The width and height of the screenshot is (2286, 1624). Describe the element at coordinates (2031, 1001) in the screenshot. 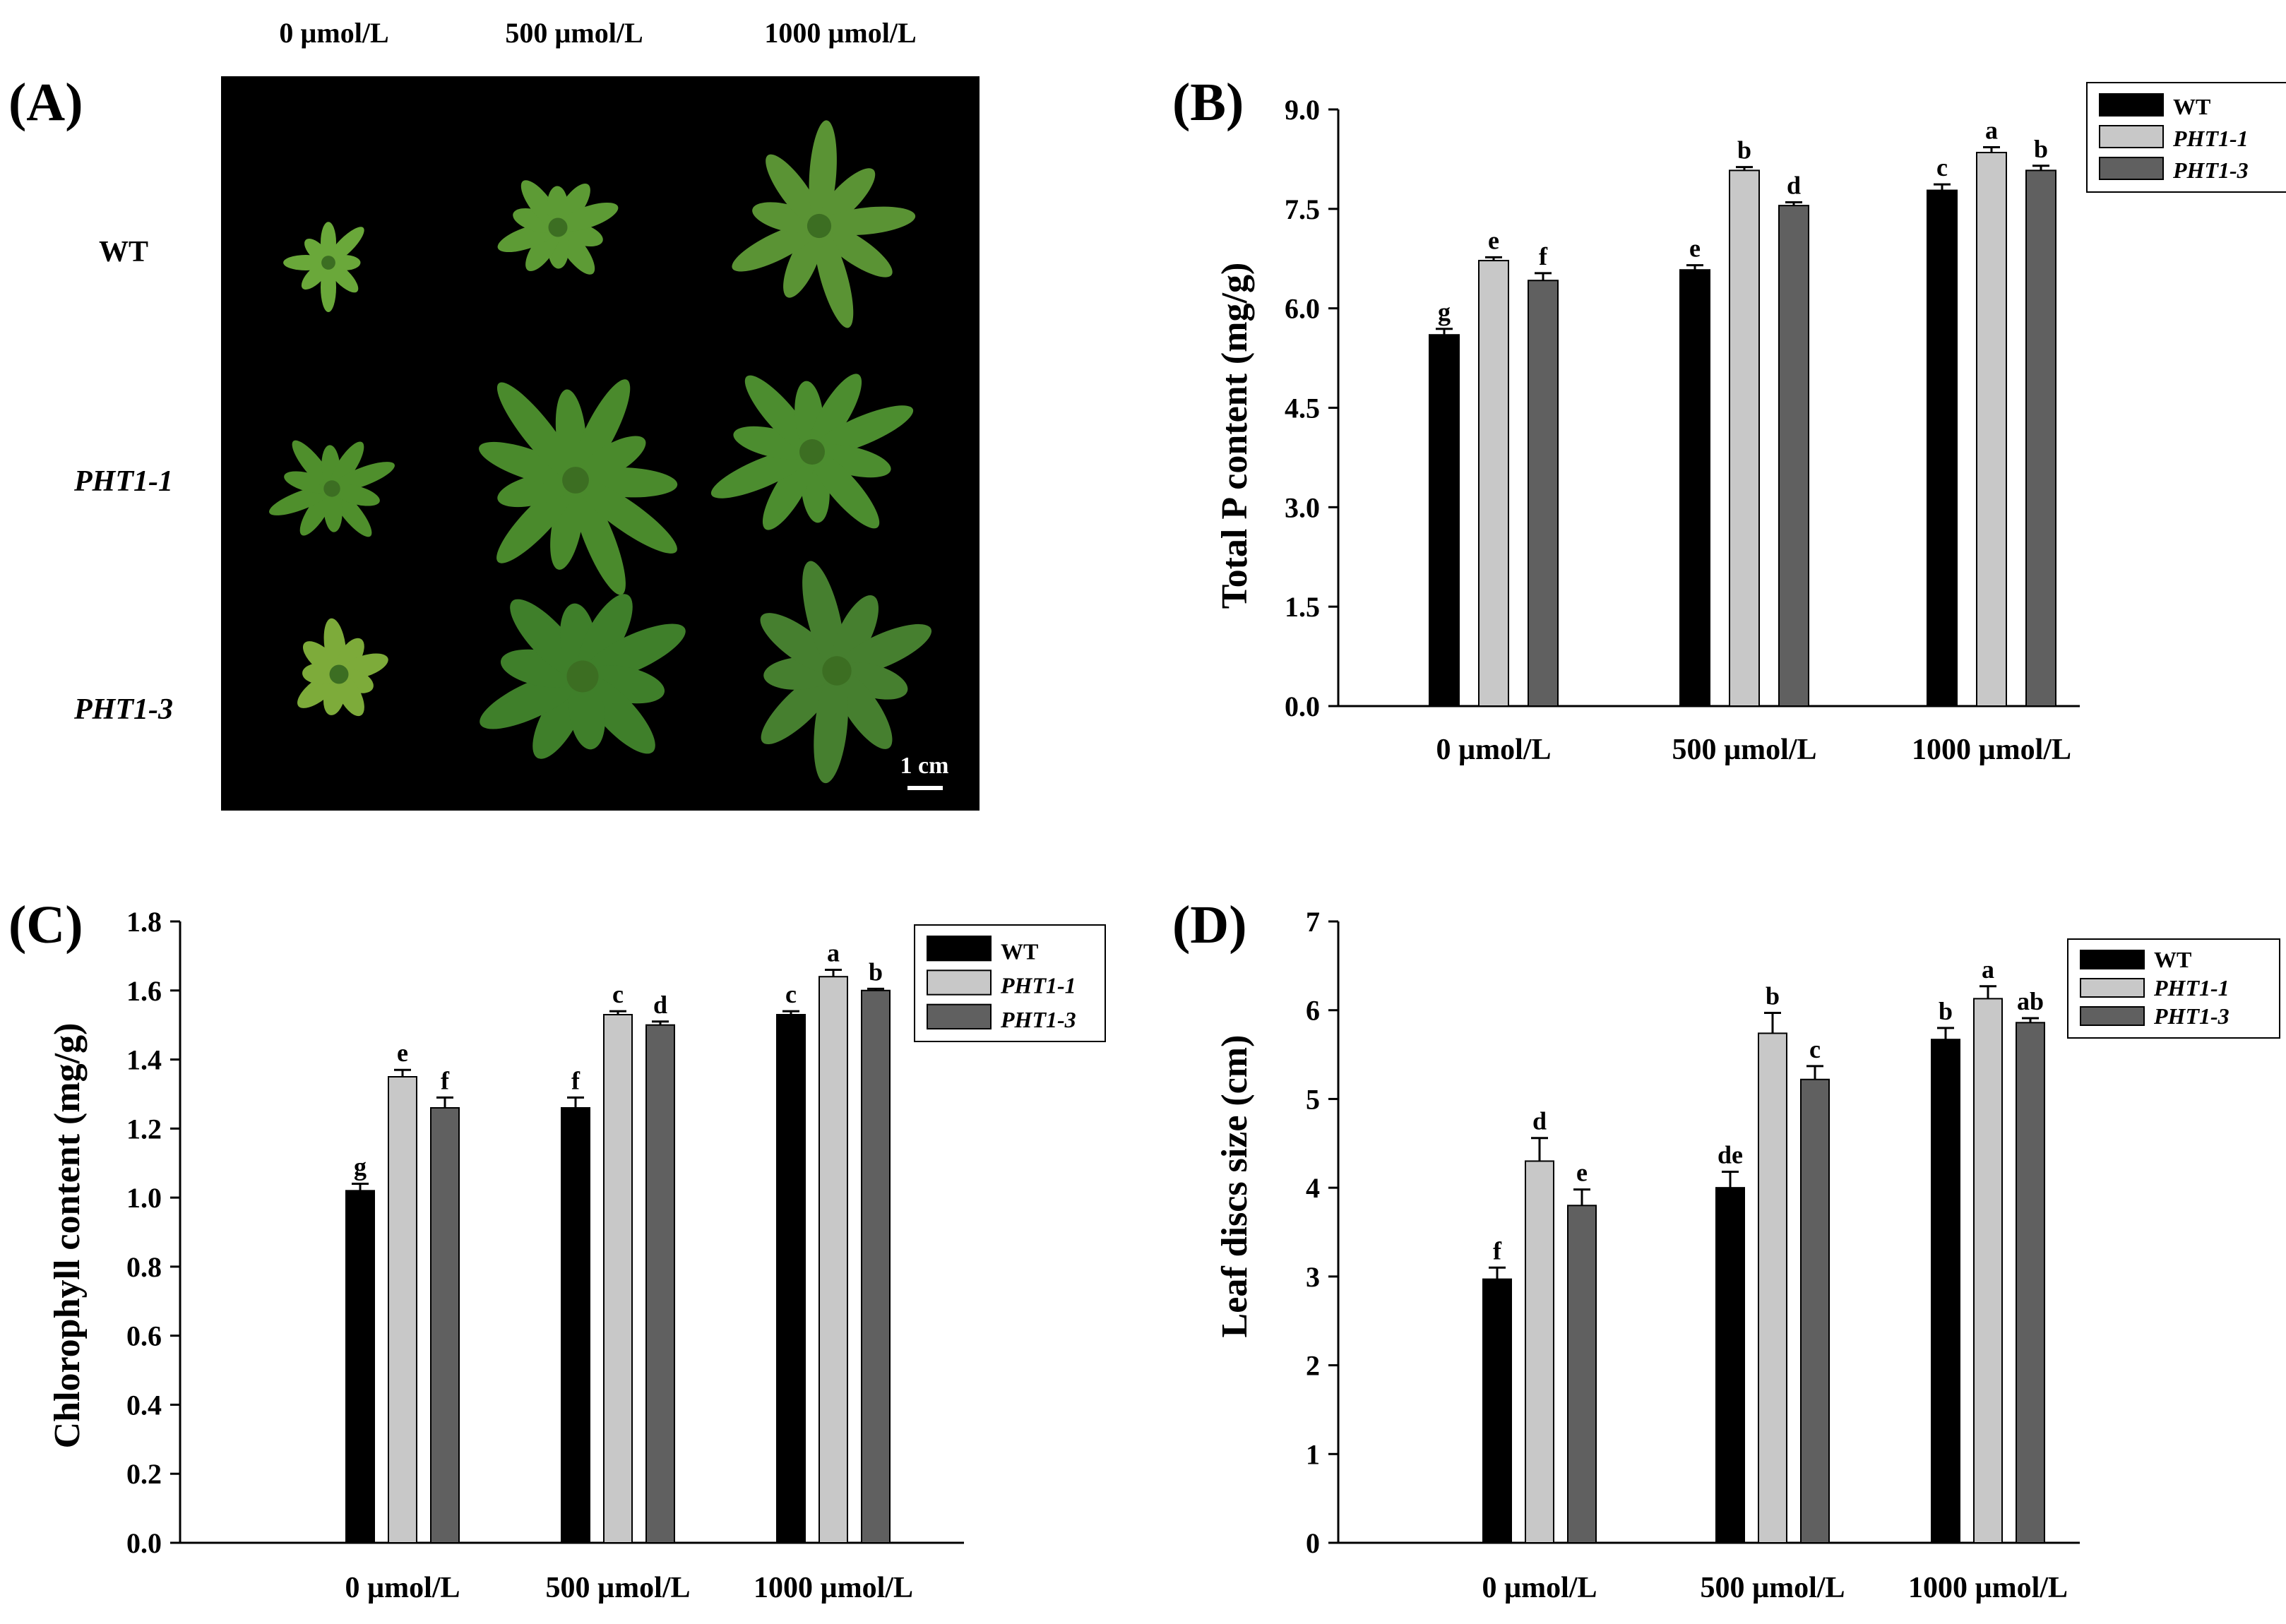

I see `significance-letter: ab` at that location.